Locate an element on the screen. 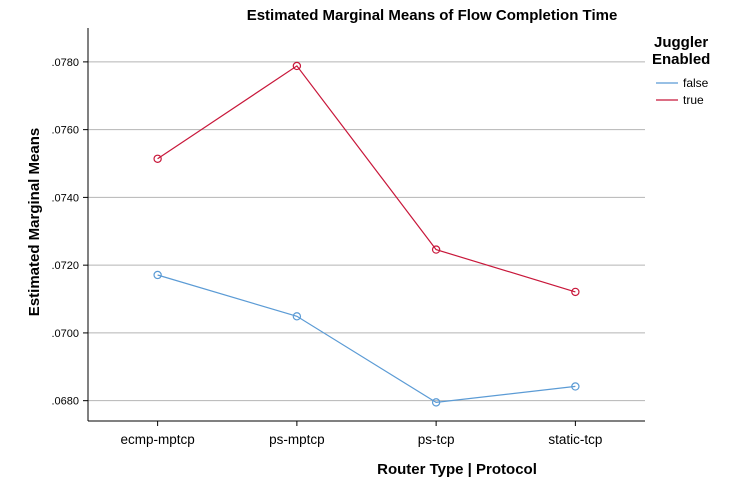  legend: Juggler Enabled false true is located at coordinates (681, 70).